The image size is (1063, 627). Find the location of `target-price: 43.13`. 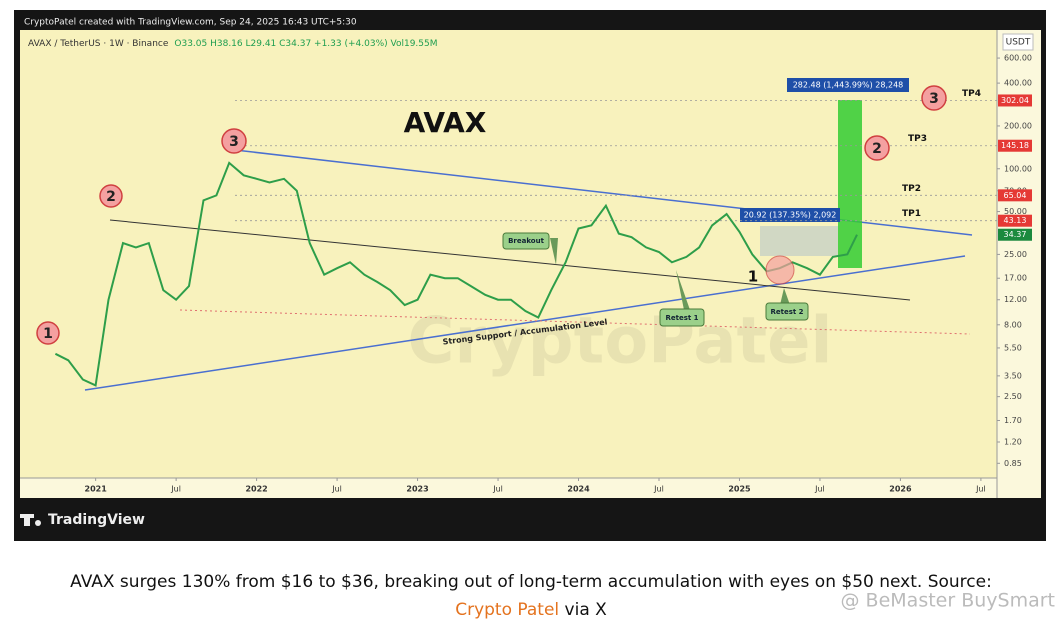

target-price: 43.13 is located at coordinates (1015, 220).